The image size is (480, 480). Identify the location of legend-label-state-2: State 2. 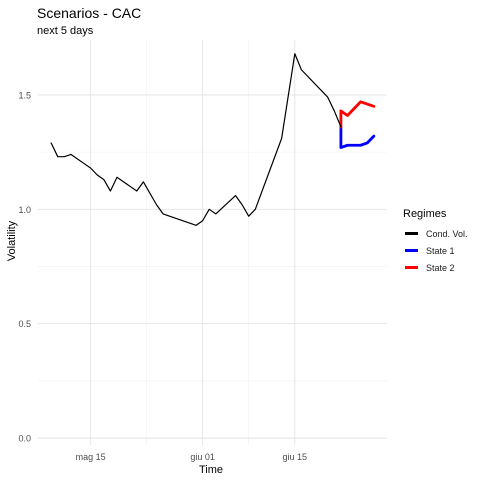
(440, 267).